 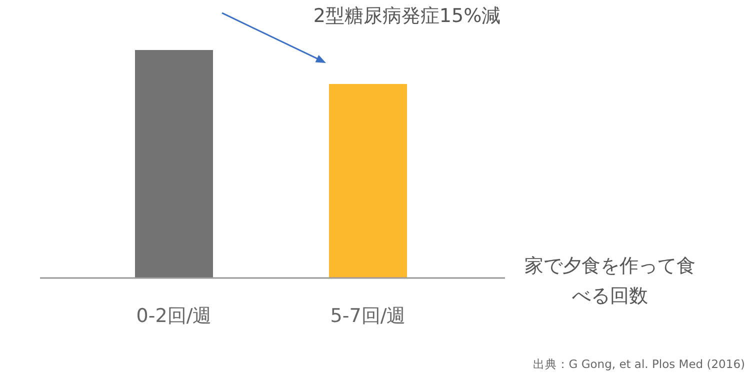 What do you see at coordinates (174, 316) in the screenshot?
I see `tick-label: 0-2回/週` at bounding box center [174, 316].